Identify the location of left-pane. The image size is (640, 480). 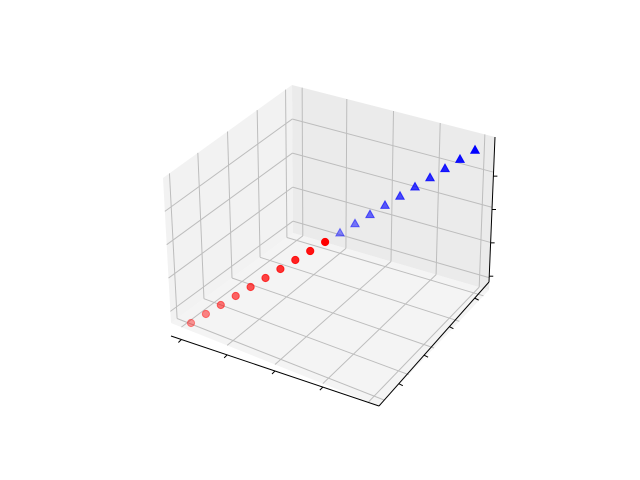
(228, 204).